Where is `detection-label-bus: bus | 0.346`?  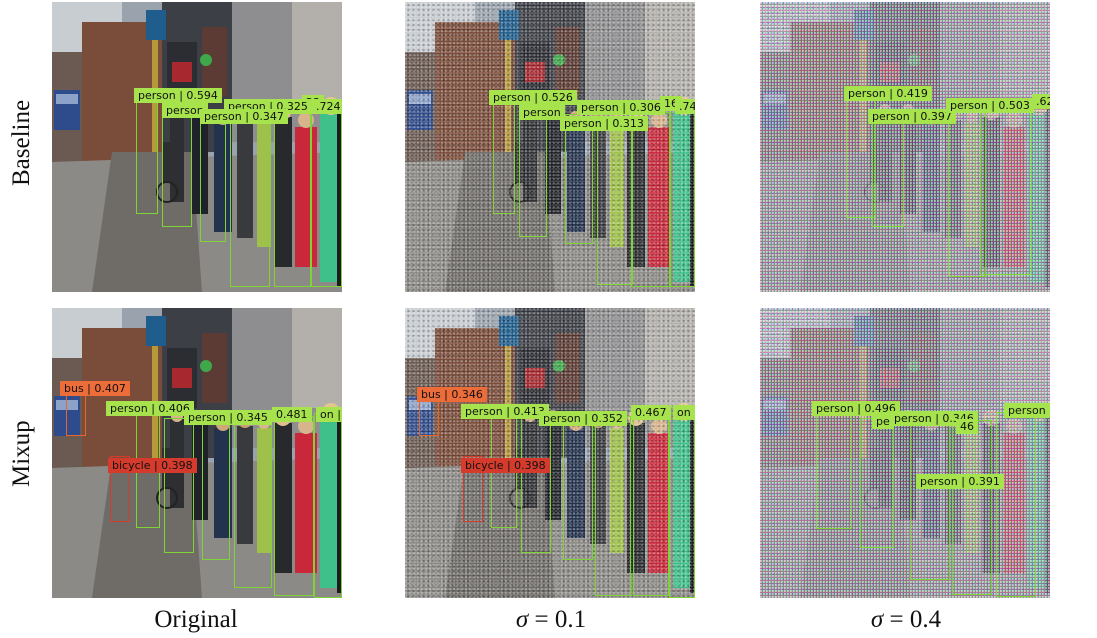
detection-label-bus: bus | 0.346 is located at coordinates (452, 394).